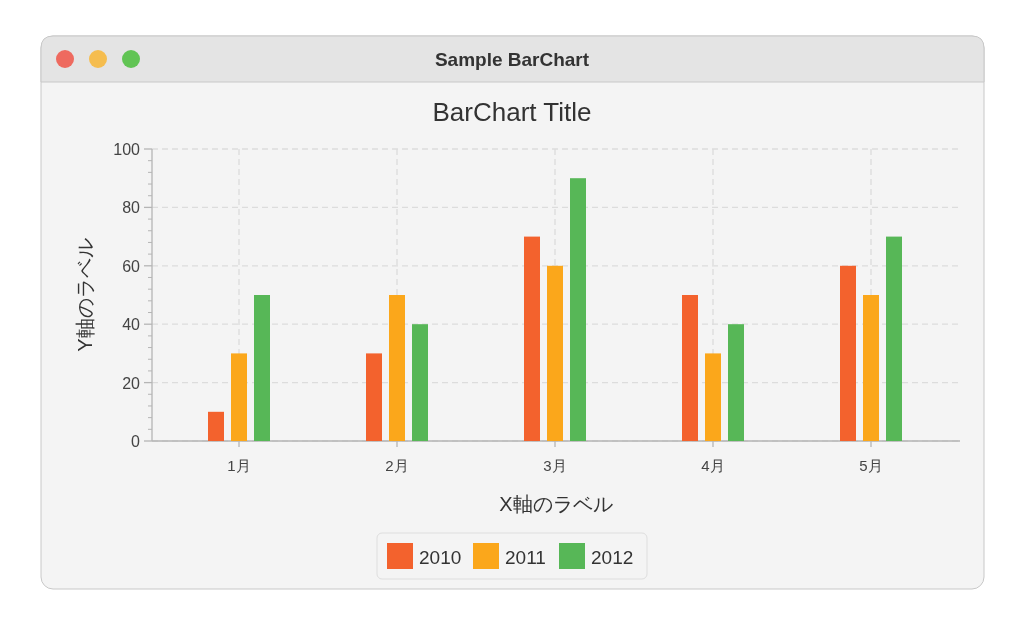  Describe the element at coordinates (239, 465) in the screenshot. I see `x-tick-label: 1月` at that location.